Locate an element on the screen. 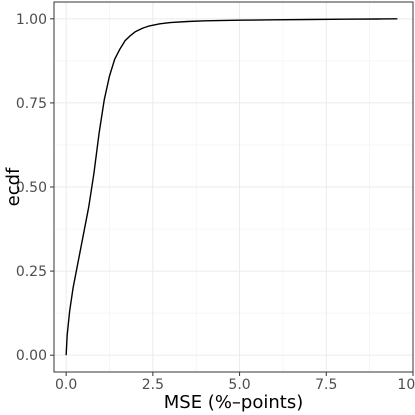  y-tick-label: 0.75 is located at coordinates (31, 104).